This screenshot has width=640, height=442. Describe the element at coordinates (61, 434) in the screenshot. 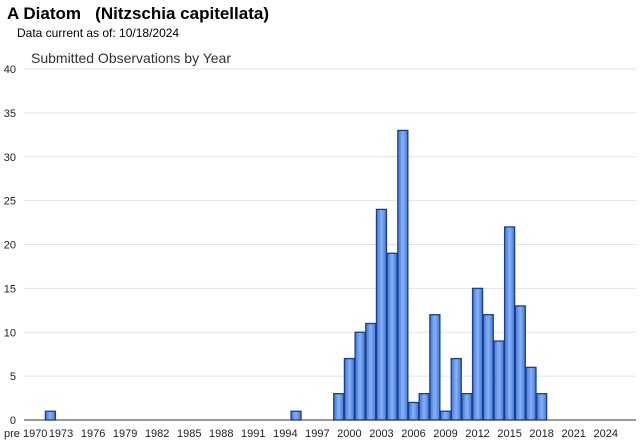

I see `x-tick-label: 1973` at that location.